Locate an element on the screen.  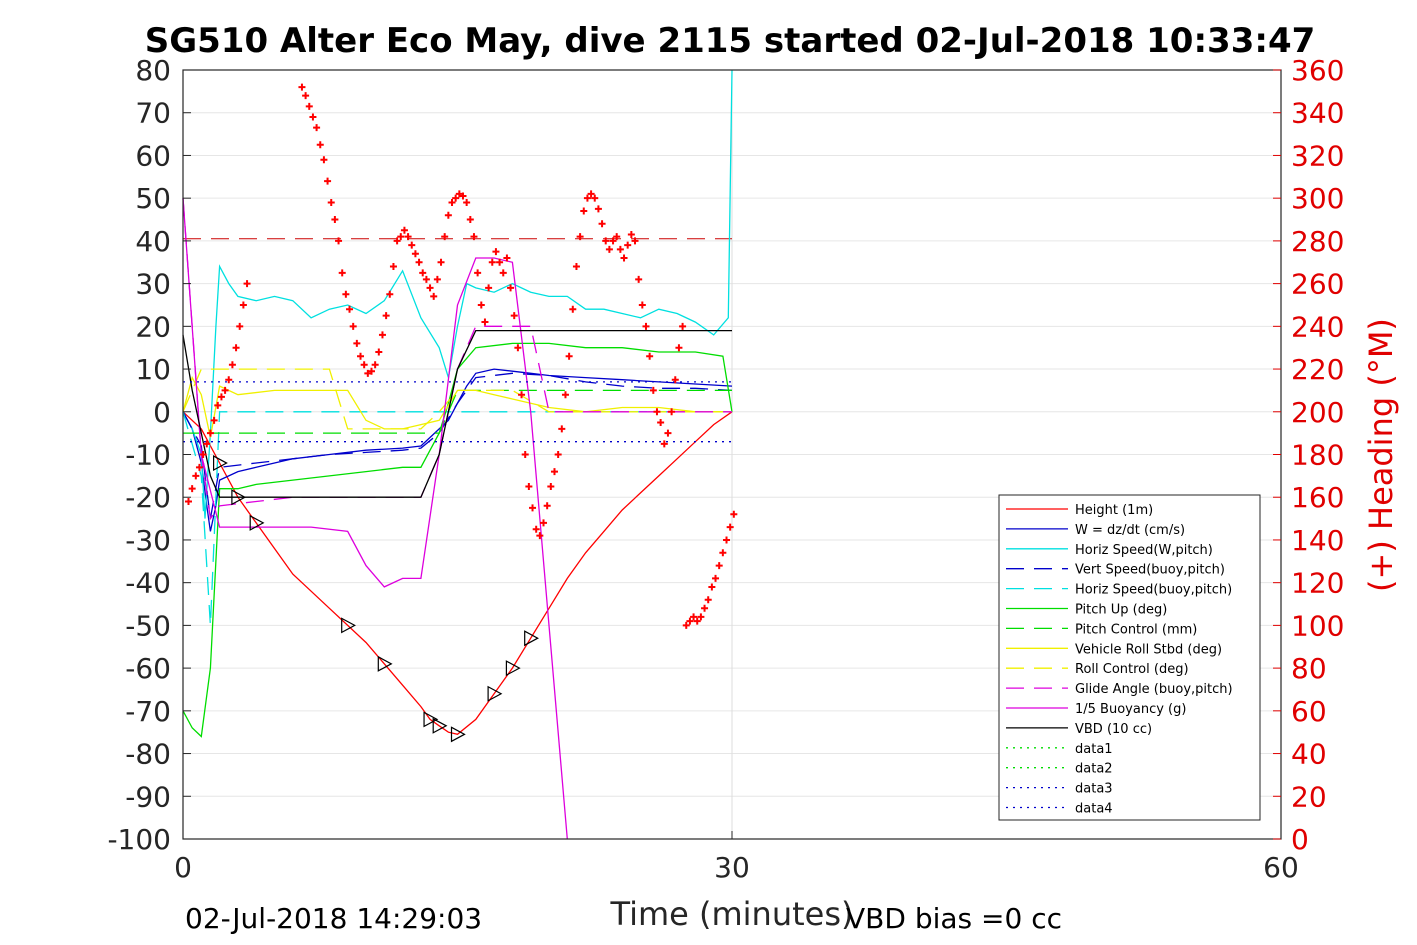
y-right-tick-label: 140 is located at coordinates (1317, 540).